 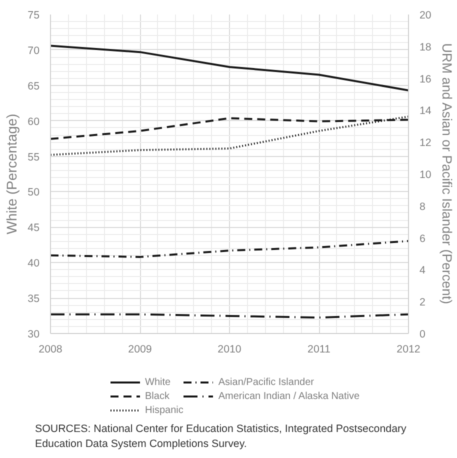 I want to click on x-tick-label: 2012, so click(x=408, y=350).